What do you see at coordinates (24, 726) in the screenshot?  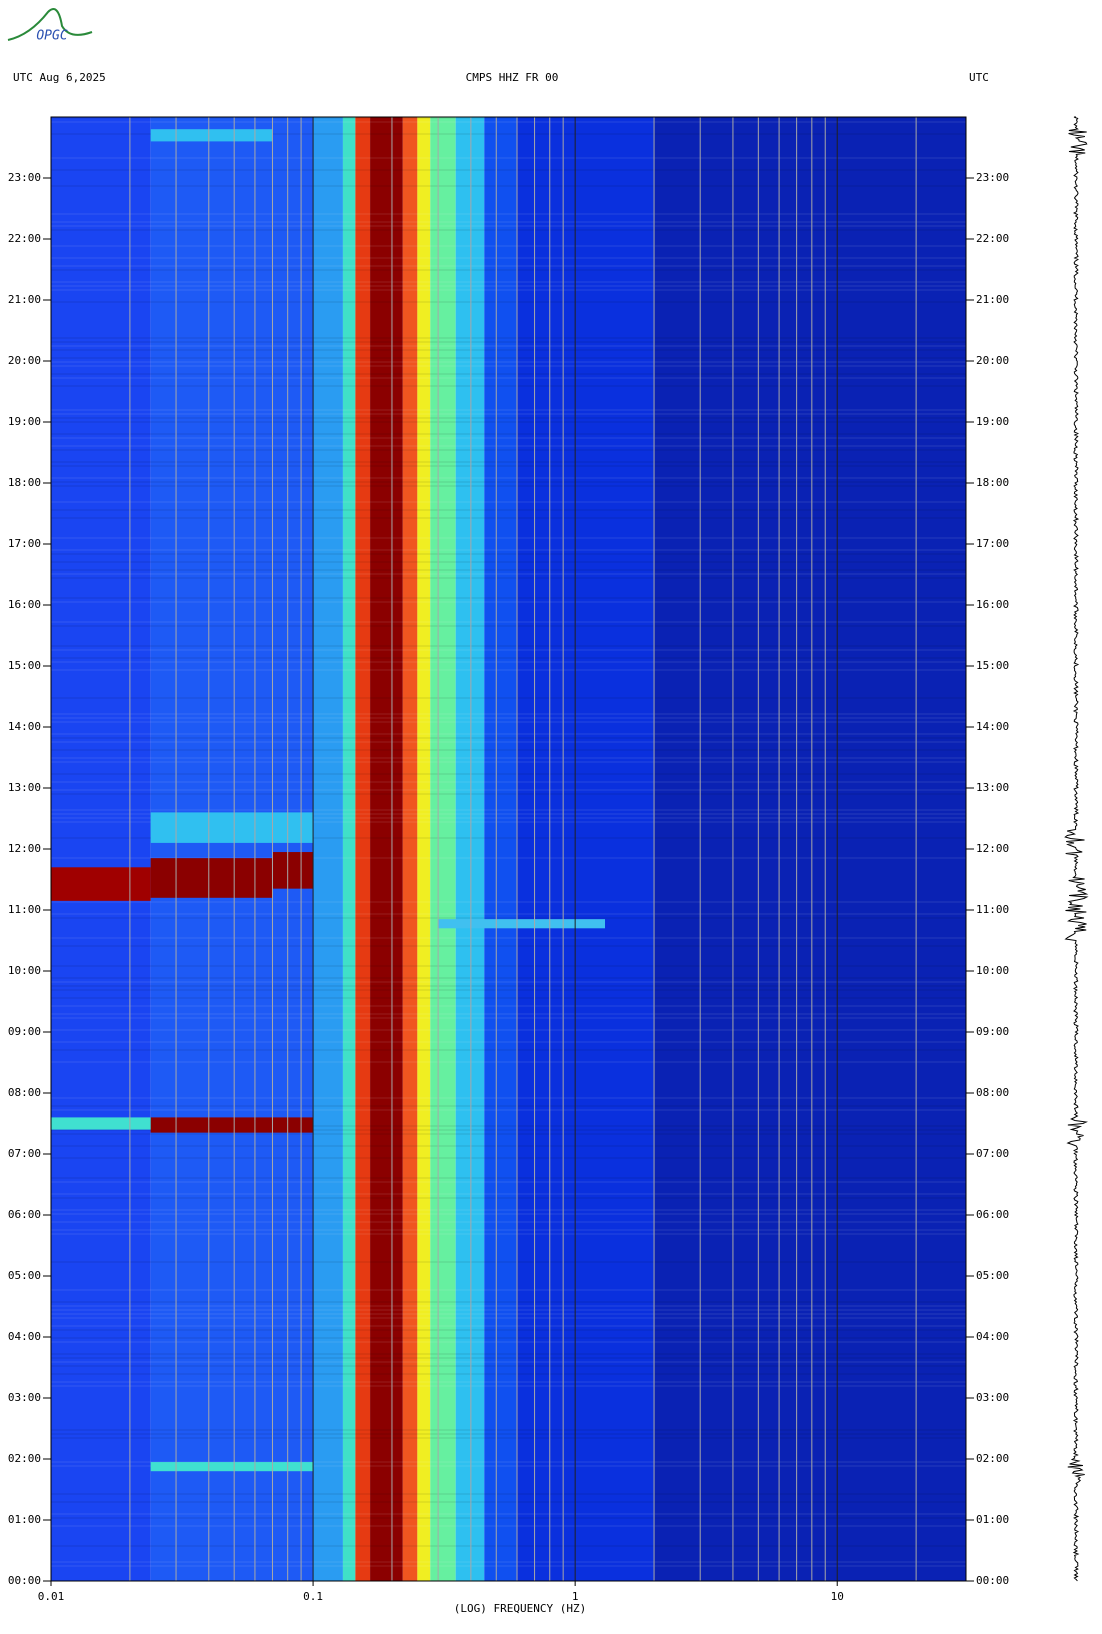 I see `y-tick-label: 14:00` at bounding box center [24, 726].